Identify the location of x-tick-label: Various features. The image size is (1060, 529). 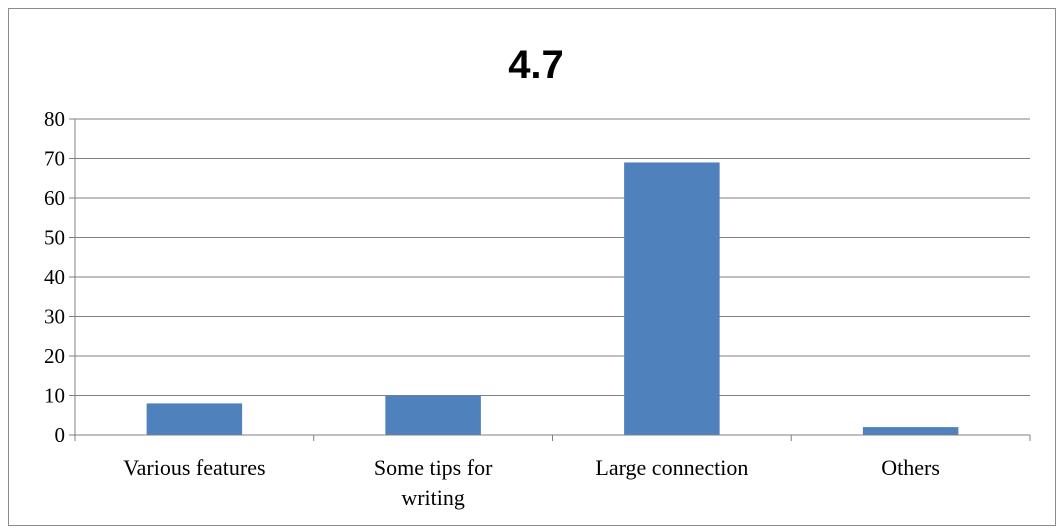
(194, 467).